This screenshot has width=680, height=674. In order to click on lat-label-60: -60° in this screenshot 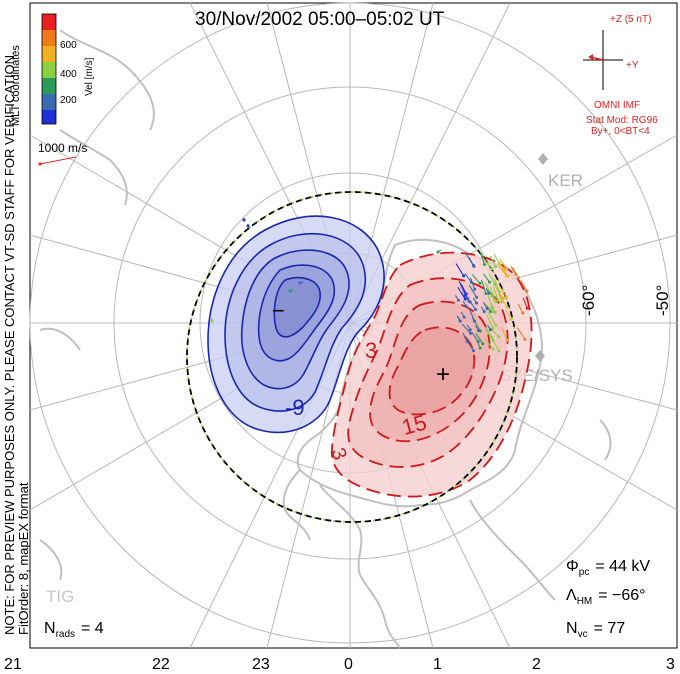, I will do `click(588, 300)`.